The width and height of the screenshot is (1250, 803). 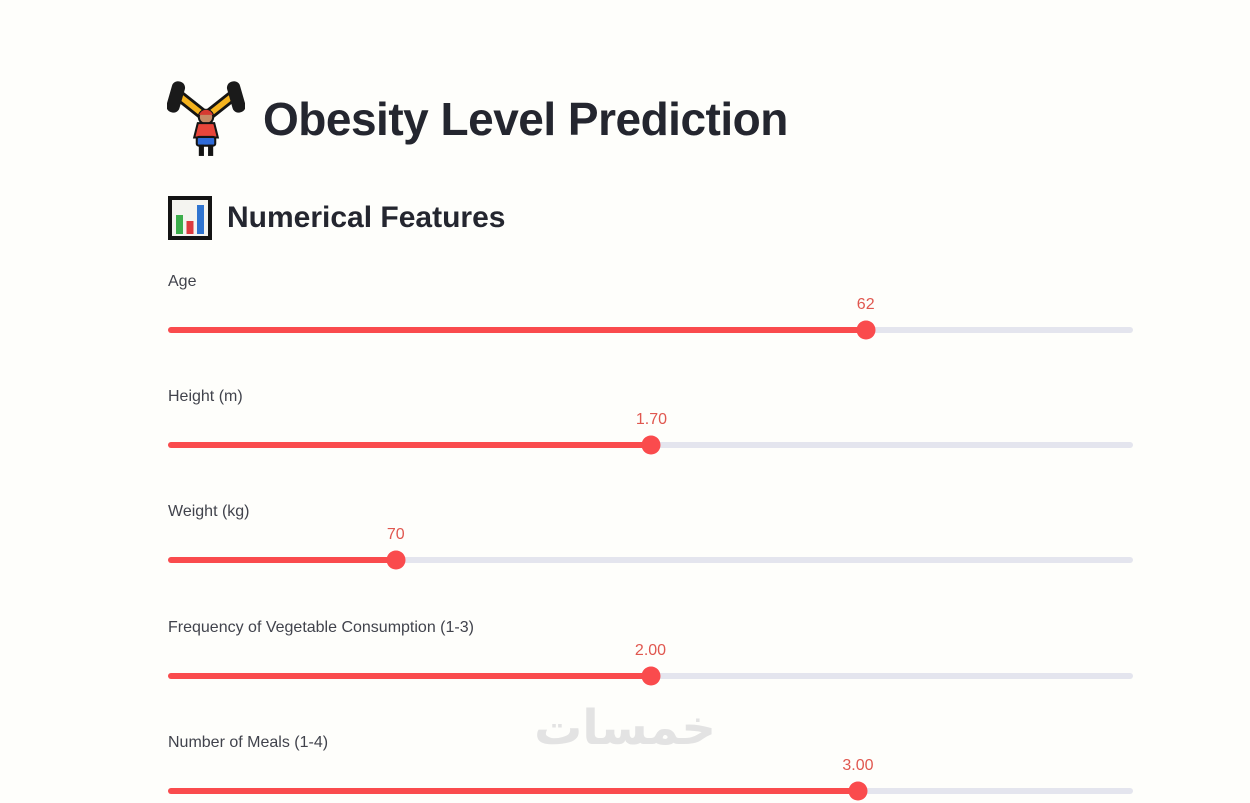 I want to click on page-title: Obesity Level Prediction, so click(x=477, y=119).